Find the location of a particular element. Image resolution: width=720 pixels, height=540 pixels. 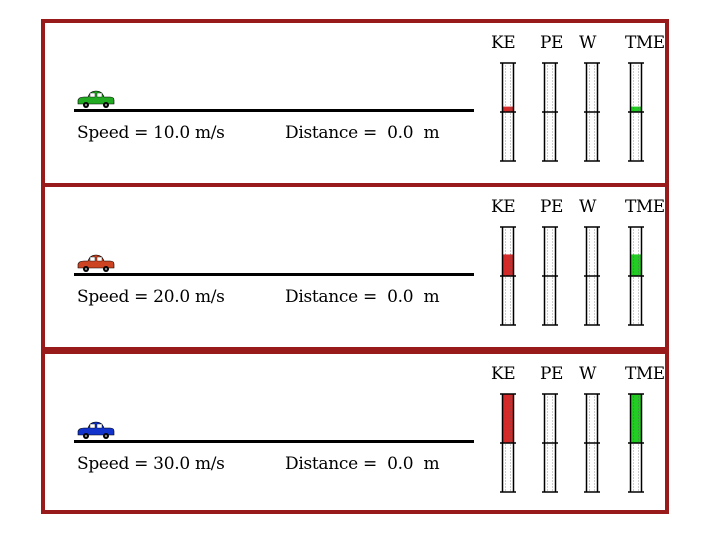

speed-readout: Speed = 10.0 m/s is located at coordinates (151, 133).